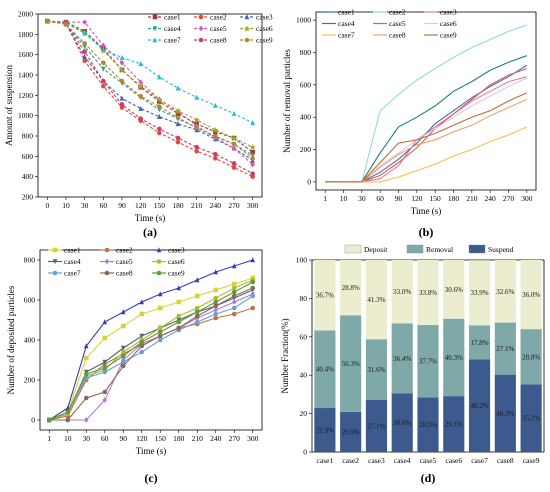  What do you see at coordinates (350, 460) in the screenshot?
I see `x-tick-label: case2` at bounding box center [350, 460].